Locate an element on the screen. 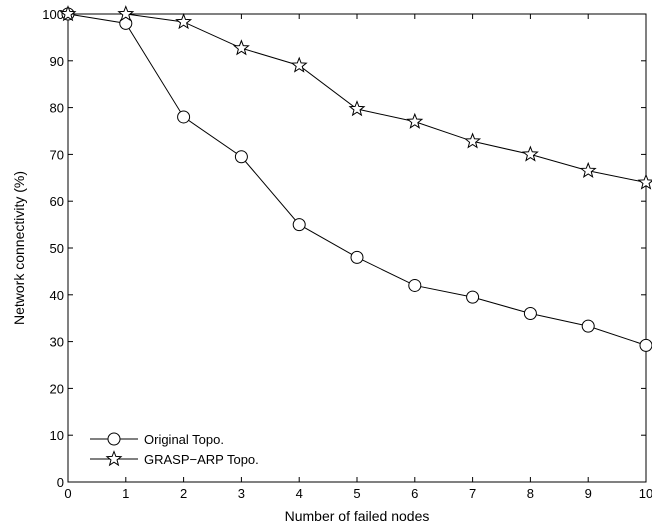 The height and width of the screenshot is (527, 652). legend-marker-circle is located at coordinates (114, 439).